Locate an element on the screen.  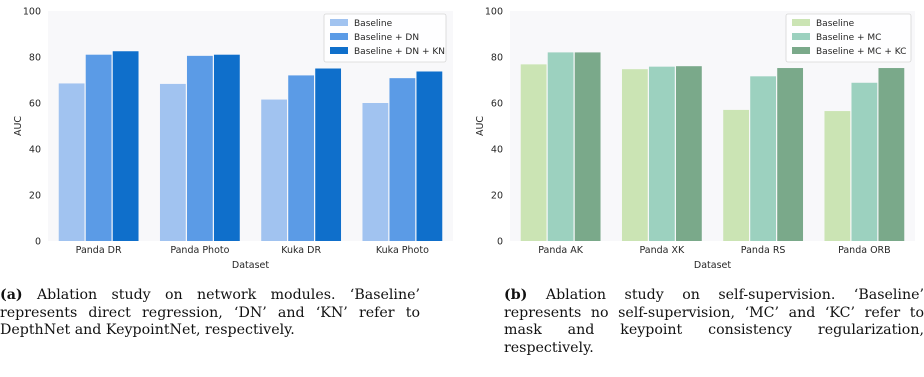
legend-label: Baseline + DN is located at coordinates (386, 38).